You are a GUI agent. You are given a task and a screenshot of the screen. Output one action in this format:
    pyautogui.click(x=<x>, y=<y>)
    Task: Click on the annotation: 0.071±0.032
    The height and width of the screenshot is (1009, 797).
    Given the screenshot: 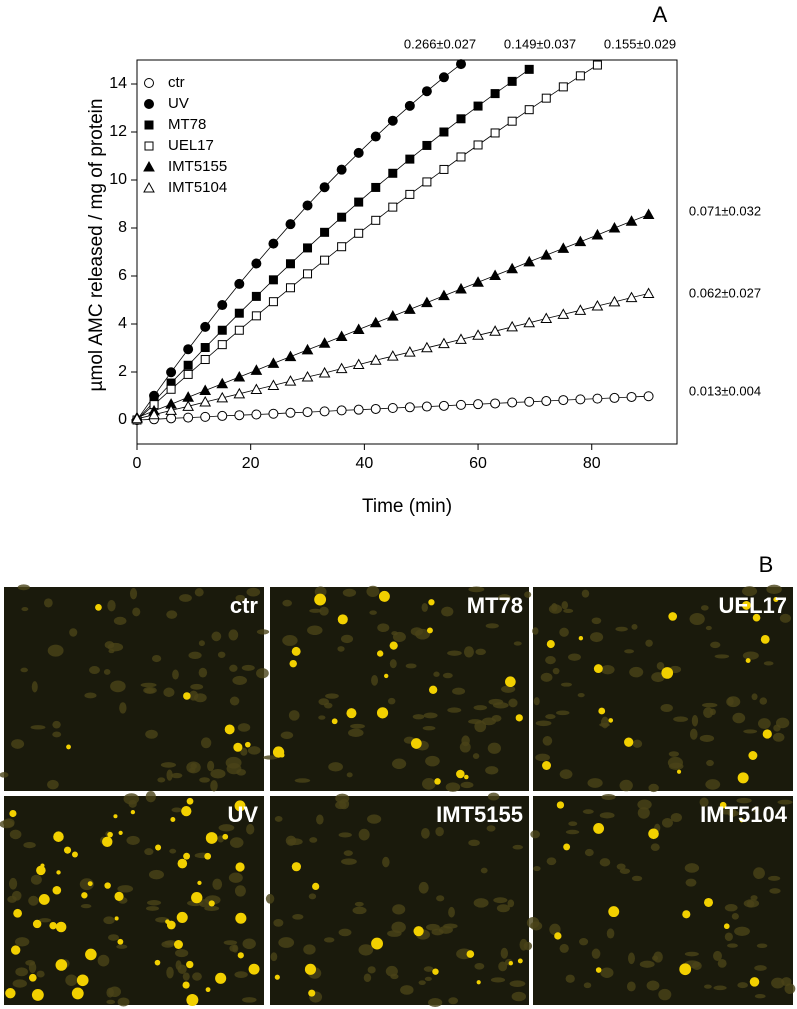 What is the action you would take?
    pyautogui.click(x=725, y=210)
    